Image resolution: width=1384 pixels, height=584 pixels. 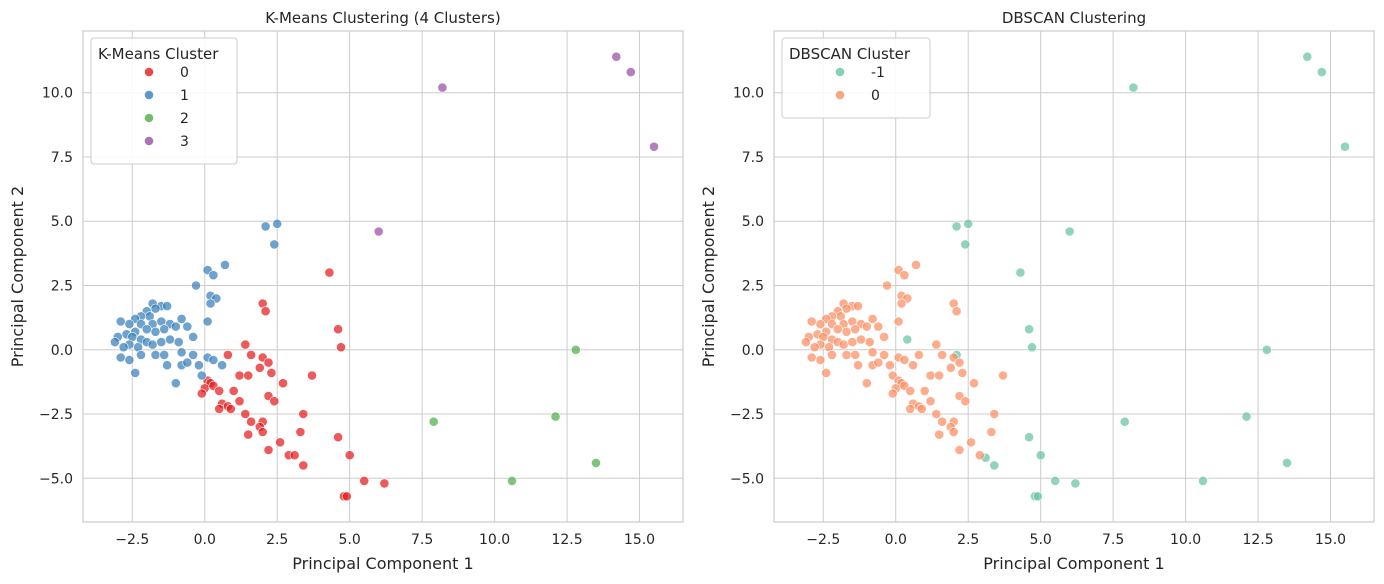 I want to click on chart-title: K-Means Clustering (4 Clusters), so click(x=382, y=18).